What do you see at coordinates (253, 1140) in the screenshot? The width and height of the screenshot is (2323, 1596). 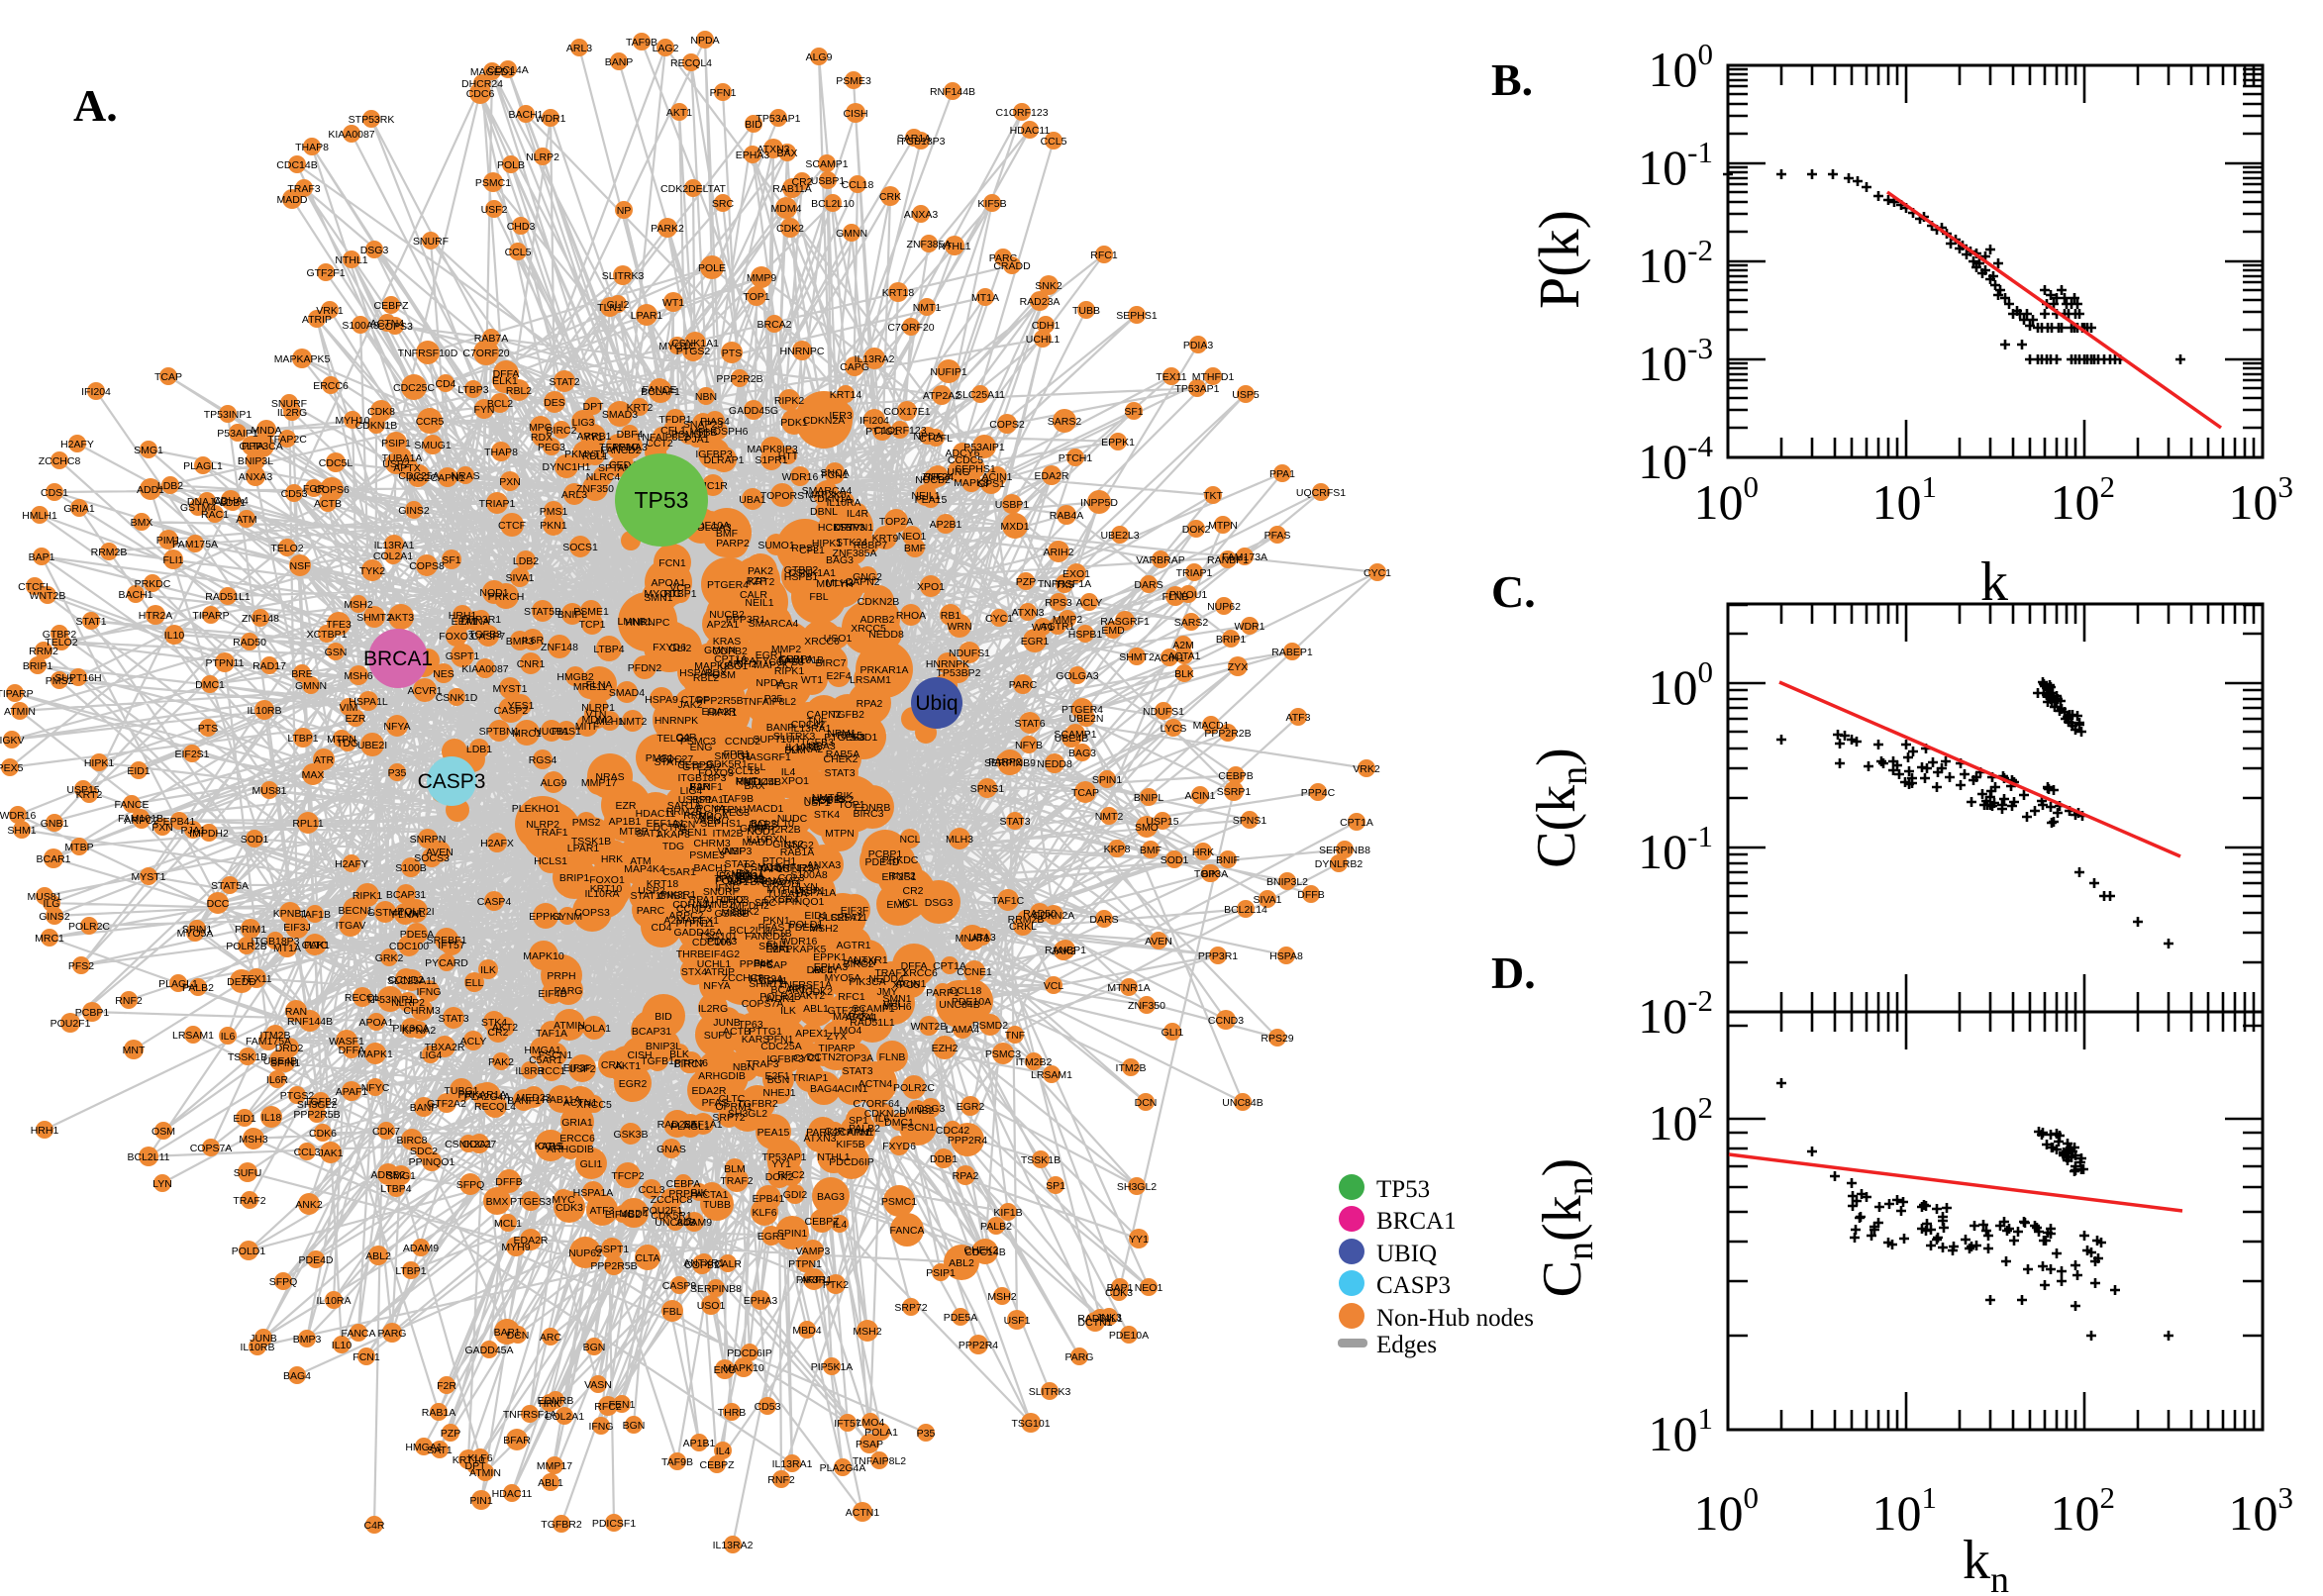 I see `svg-text: MSH3` at bounding box center [253, 1140].